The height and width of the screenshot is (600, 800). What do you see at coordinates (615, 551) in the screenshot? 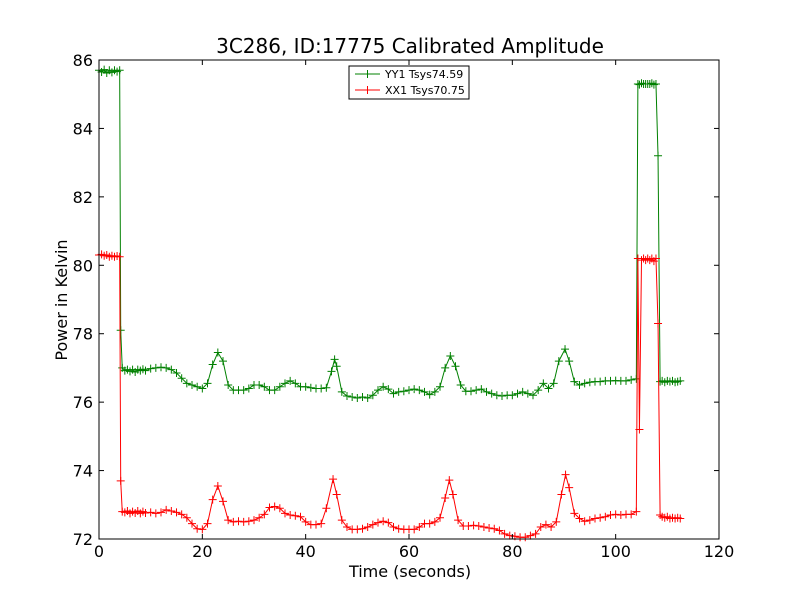
I see `x-tick-label: 100` at bounding box center [615, 551].